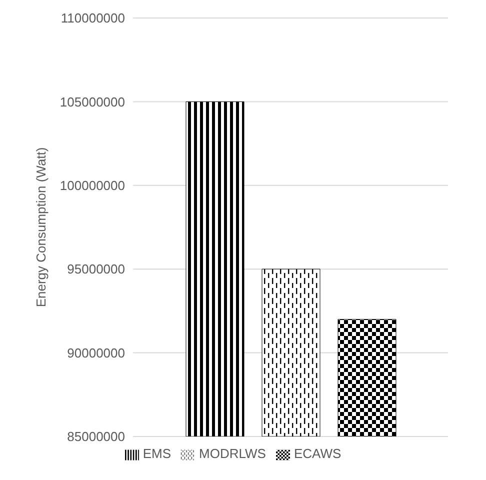  Describe the element at coordinates (157, 454) in the screenshot. I see `legend-label: EMS` at that location.